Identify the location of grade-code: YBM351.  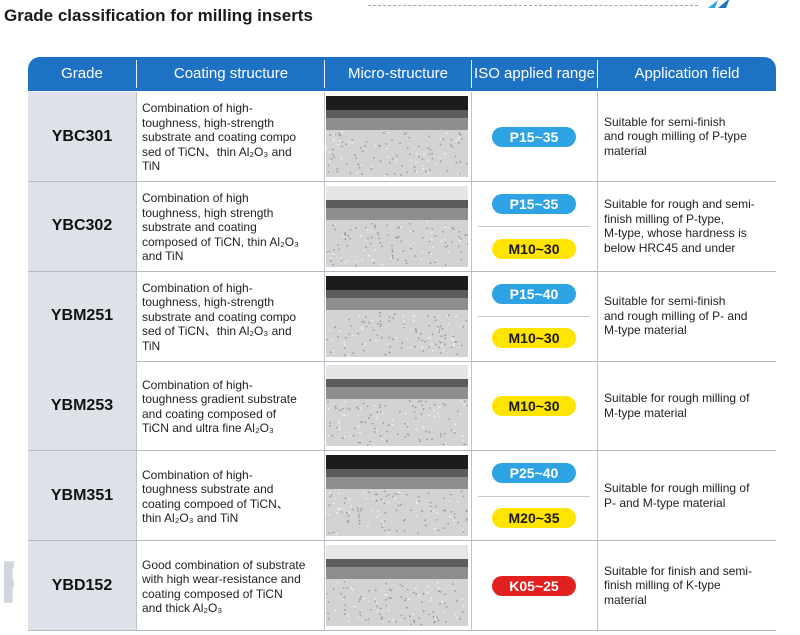
(82, 496).